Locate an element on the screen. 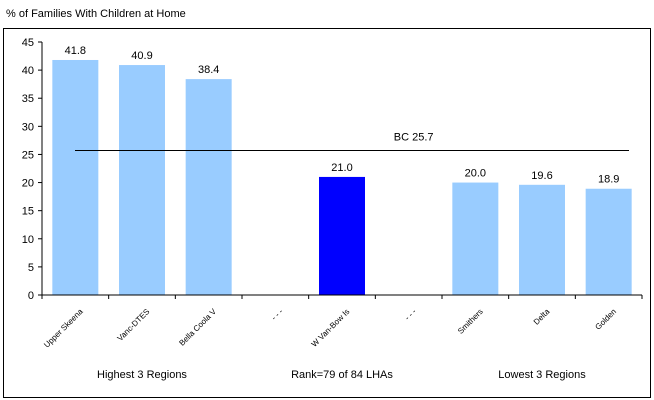  y-tick-label: 20 is located at coordinates (28, 184).